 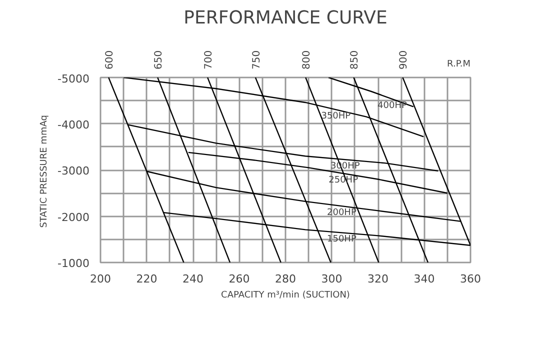 I want to click on text: 850, so click(x=355, y=60).